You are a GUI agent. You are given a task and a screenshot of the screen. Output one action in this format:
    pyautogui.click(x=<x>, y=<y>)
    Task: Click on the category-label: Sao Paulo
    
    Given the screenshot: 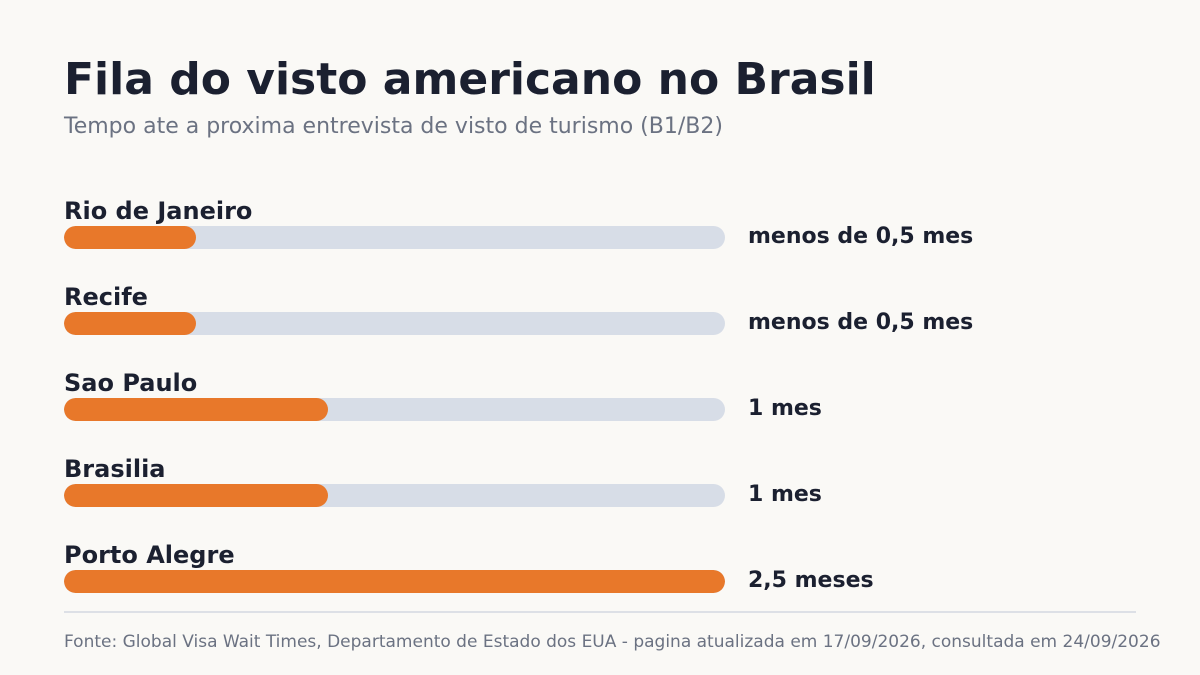 What is the action you would take?
    pyautogui.click(x=131, y=383)
    